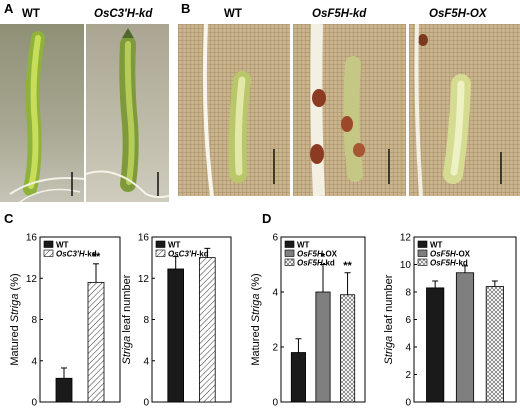 The height and width of the screenshot is (418, 520). Describe the element at coordinates (339, 14) in the screenshot. I see `photo-title-b-osf5h-kd: OsF5H-kd` at that location.